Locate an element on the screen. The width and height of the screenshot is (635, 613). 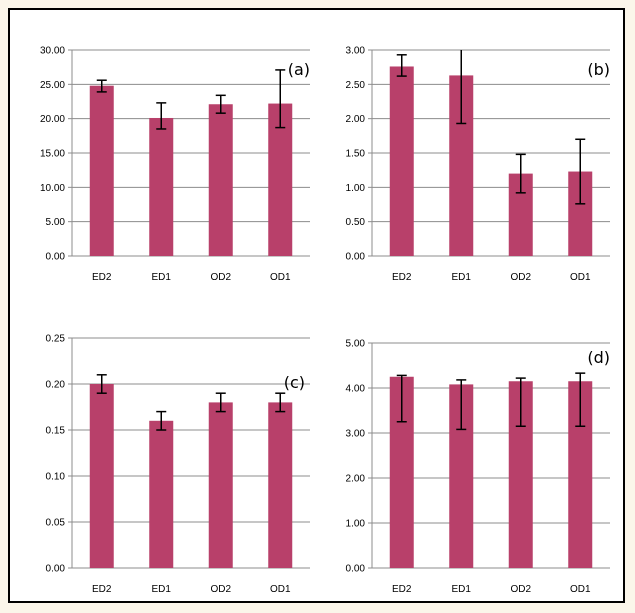
y-tick-label: 2.50 is located at coordinates (356, 85).